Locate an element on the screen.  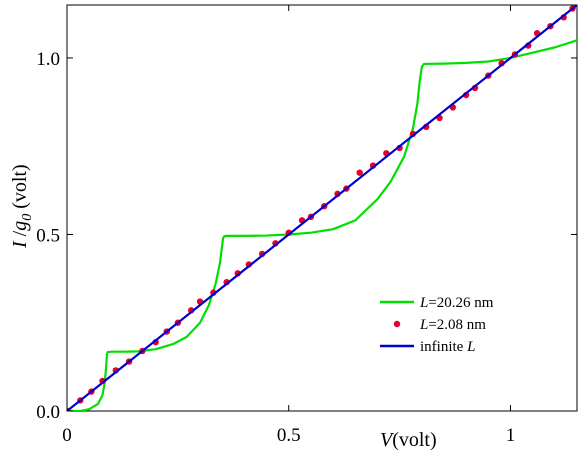
x-axis-unit: (volt) is located at coordinates (414, 440).